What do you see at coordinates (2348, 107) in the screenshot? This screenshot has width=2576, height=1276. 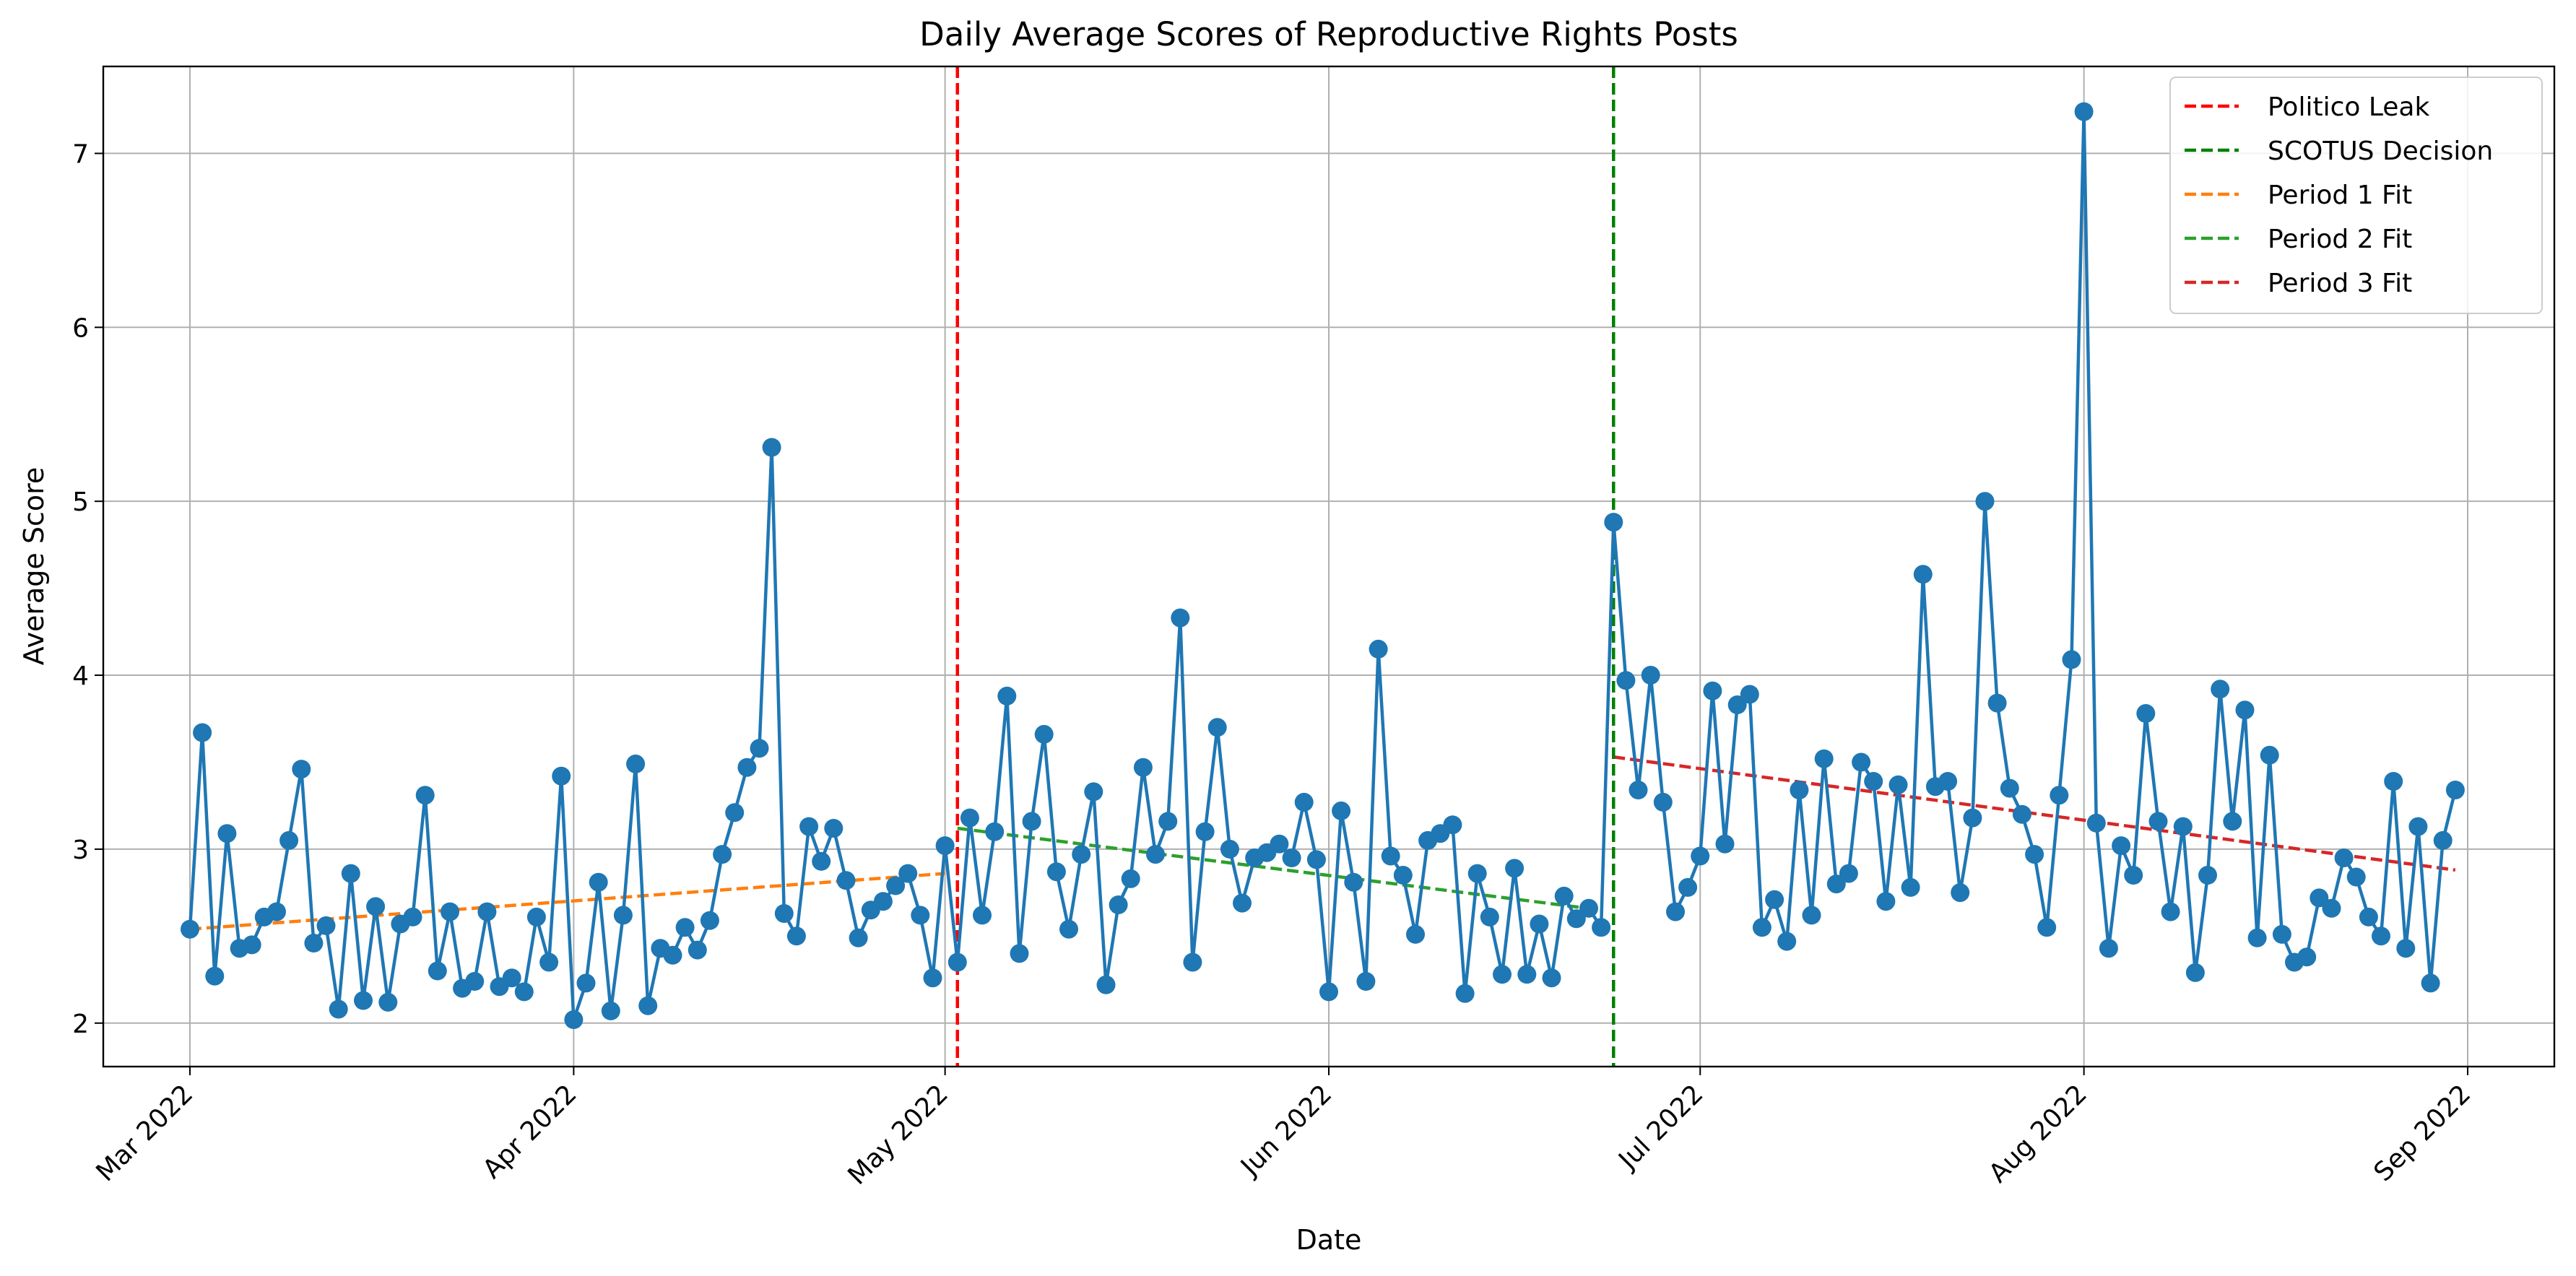 I see `legend-label: Politico Leak` at bounding box center [2348, 107].